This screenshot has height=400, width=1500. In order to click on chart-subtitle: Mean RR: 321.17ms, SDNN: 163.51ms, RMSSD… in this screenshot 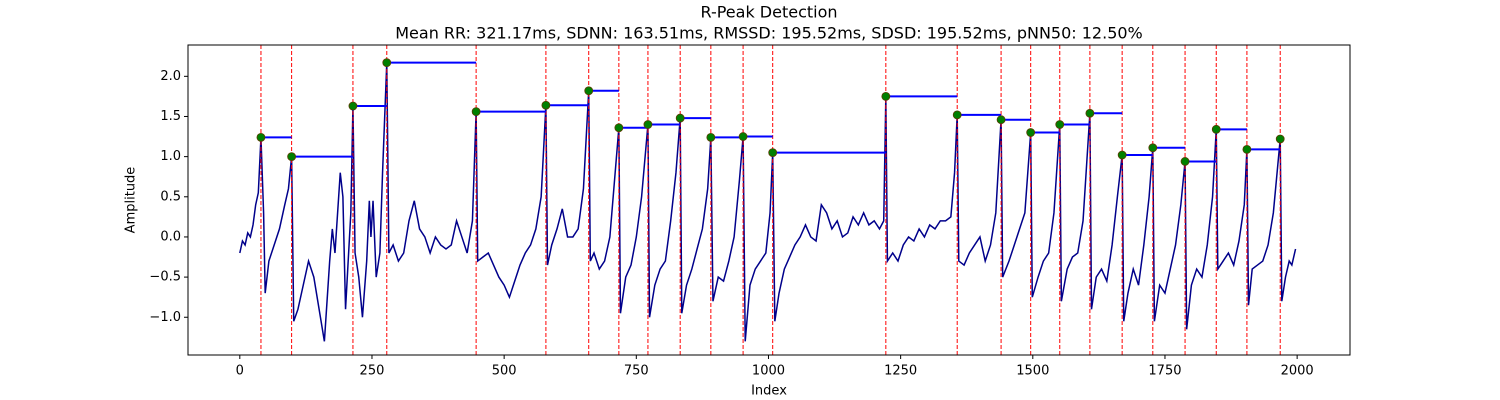, I will do `click(769, 33)`.